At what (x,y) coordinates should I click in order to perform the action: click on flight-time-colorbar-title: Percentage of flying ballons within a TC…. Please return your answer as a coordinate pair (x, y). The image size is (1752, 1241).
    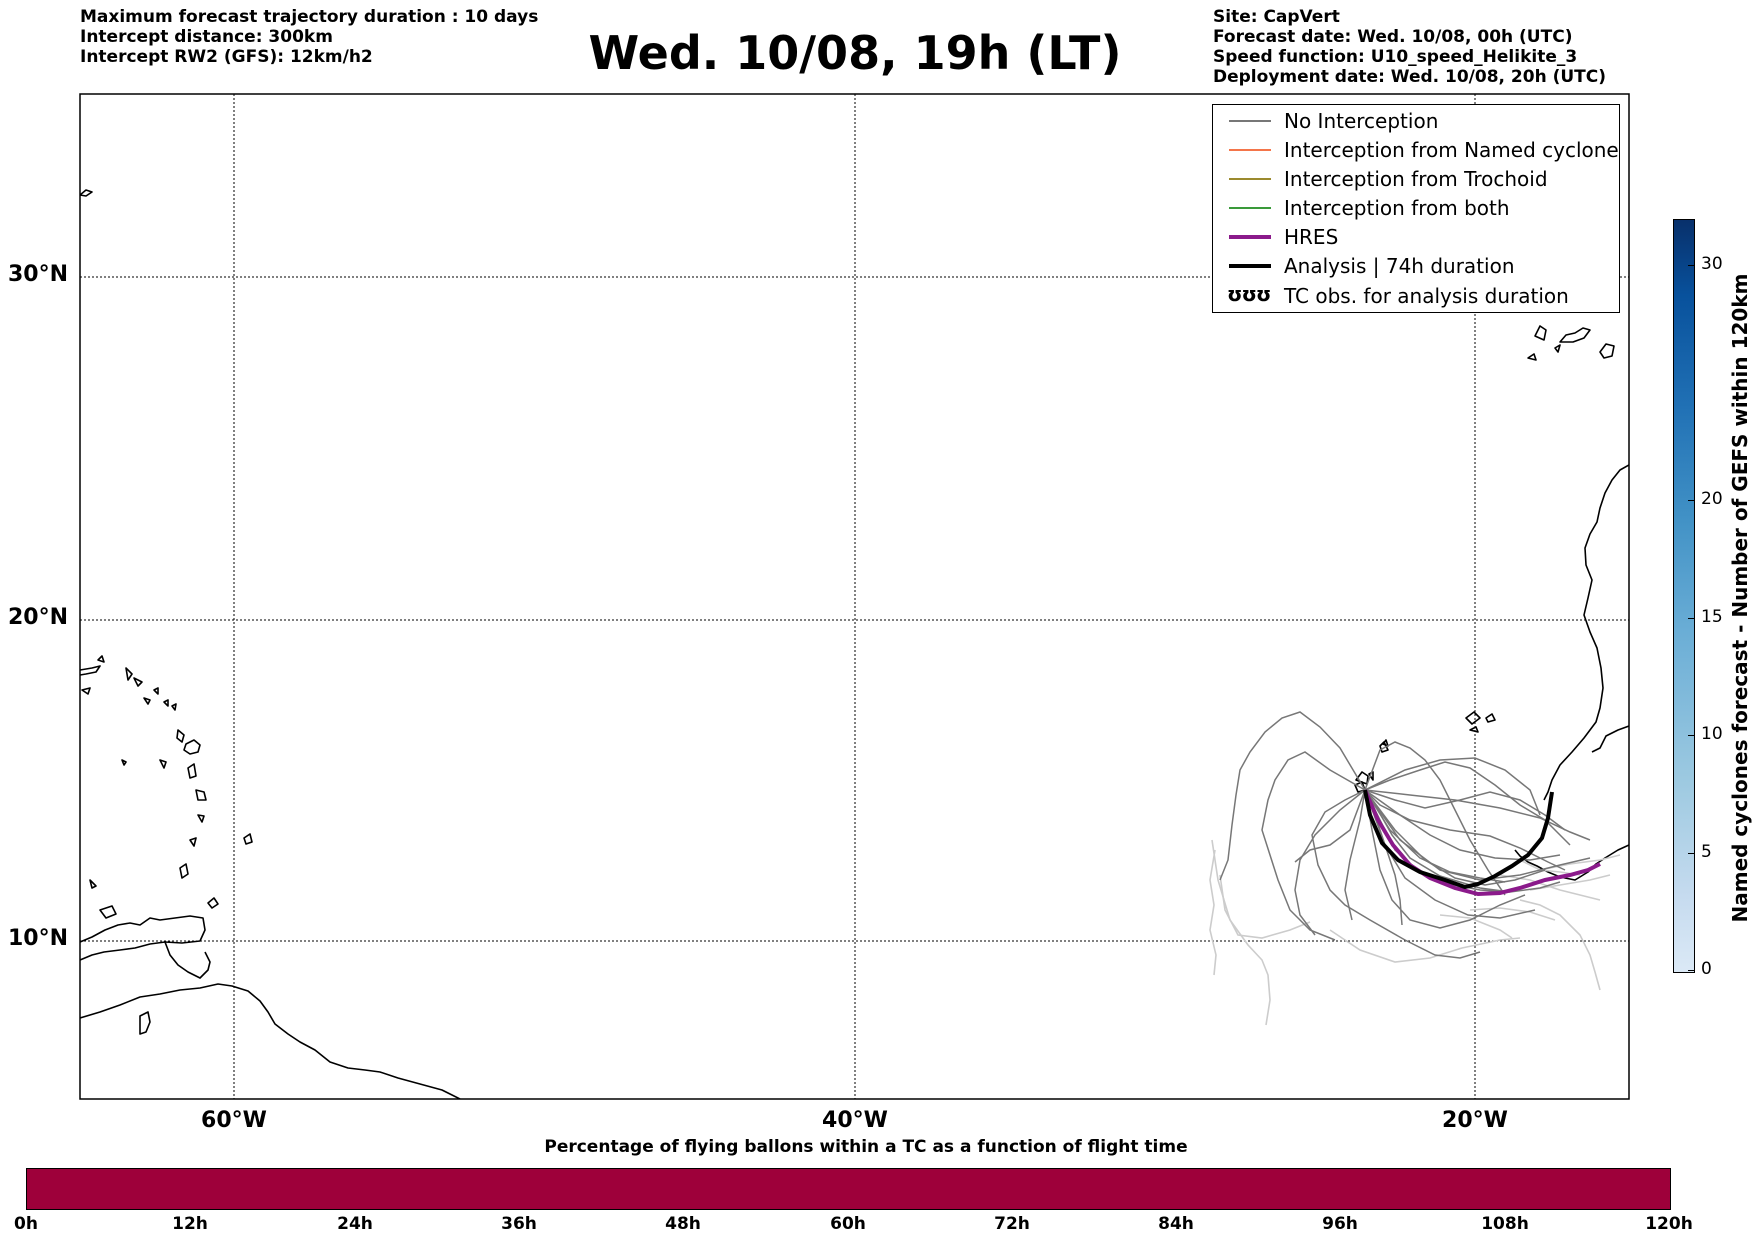
    Looking at the image, I should click on (866, 1147).